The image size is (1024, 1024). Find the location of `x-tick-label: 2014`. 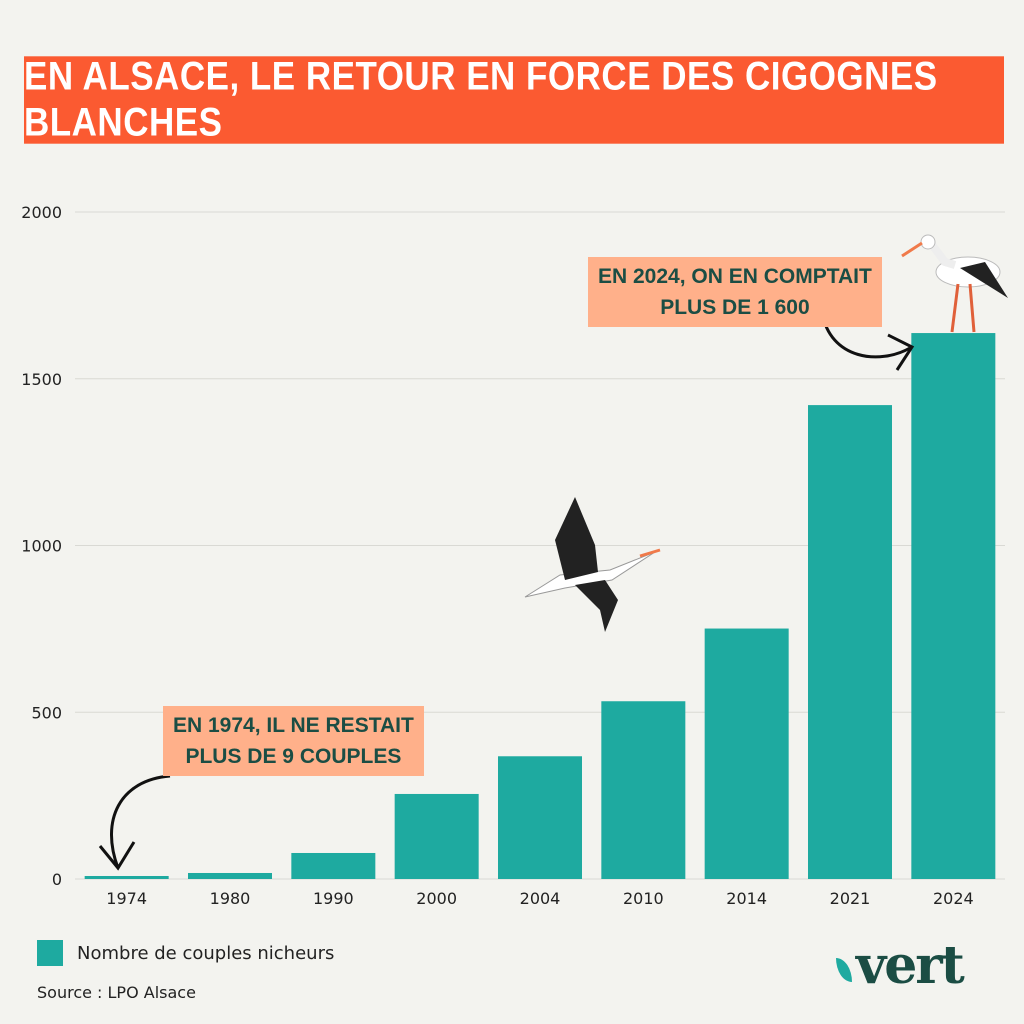

x-tick-label: 2014 is located at coordinates (746, 898).